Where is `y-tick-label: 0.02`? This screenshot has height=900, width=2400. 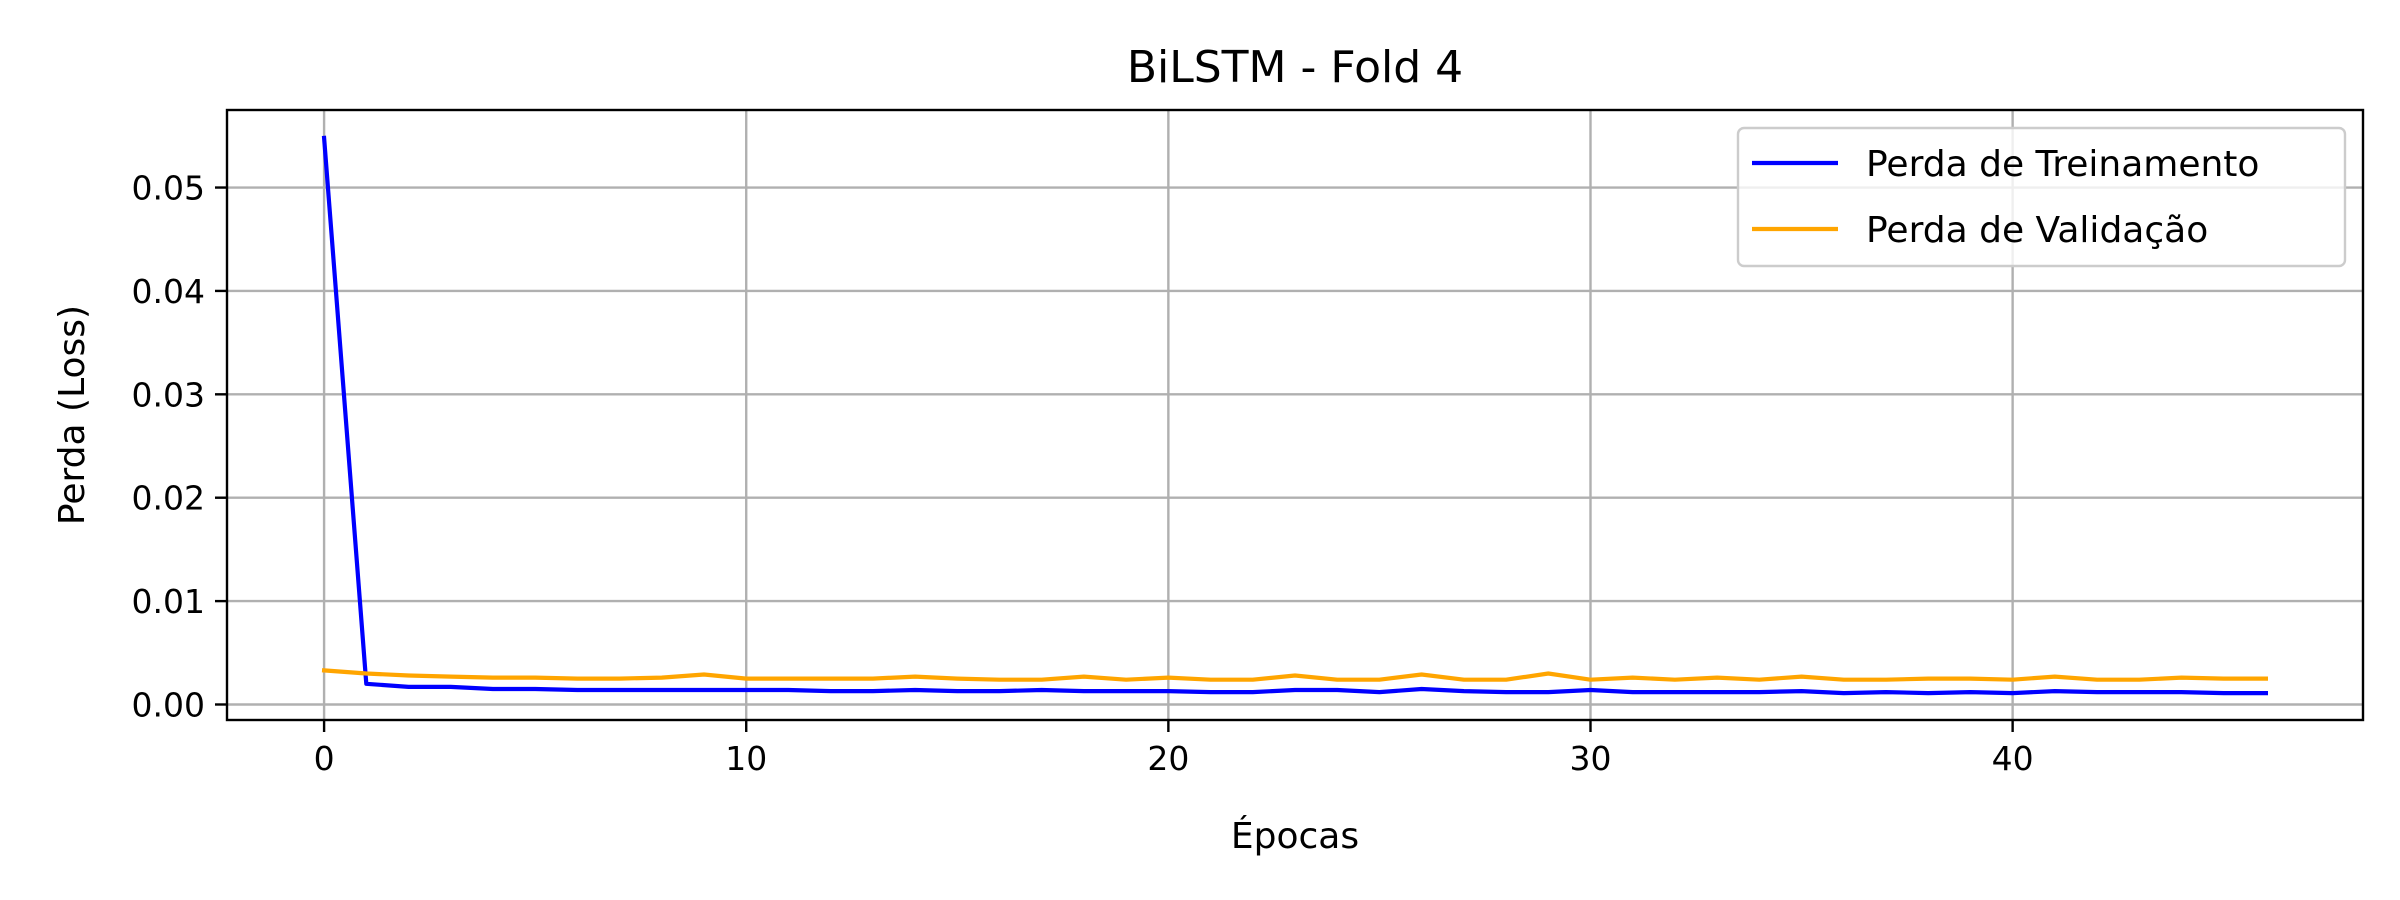
y-tick-label: 0.02 is located at coordinates (168, 498).